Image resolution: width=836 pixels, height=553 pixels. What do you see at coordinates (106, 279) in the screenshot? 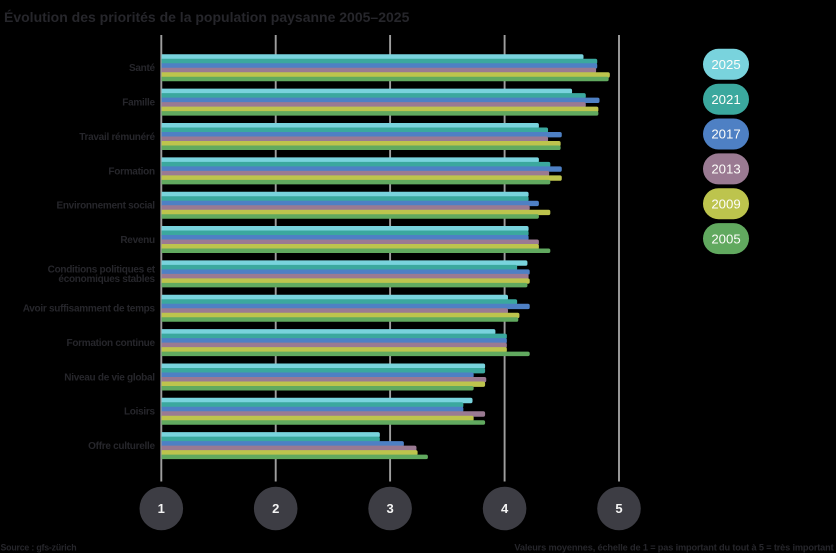
I see `svg-text: économiques stables` at bounding box center [106, 279].